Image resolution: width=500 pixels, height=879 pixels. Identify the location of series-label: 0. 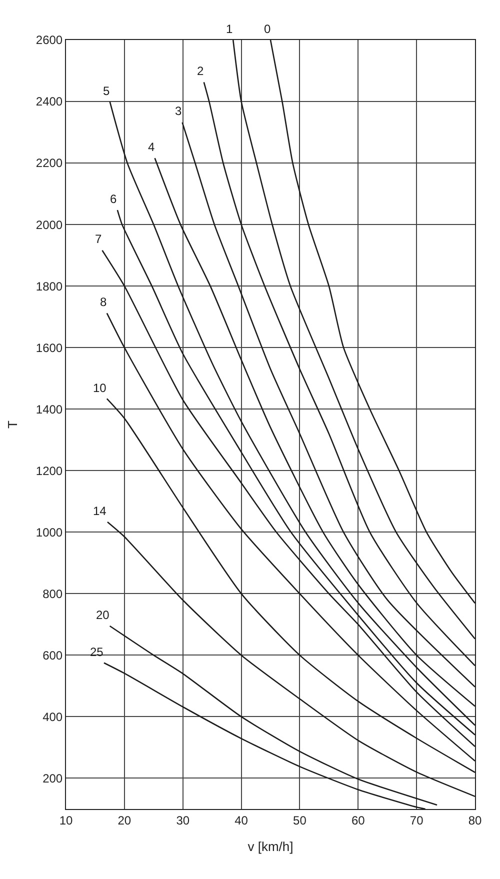
(267, 29).